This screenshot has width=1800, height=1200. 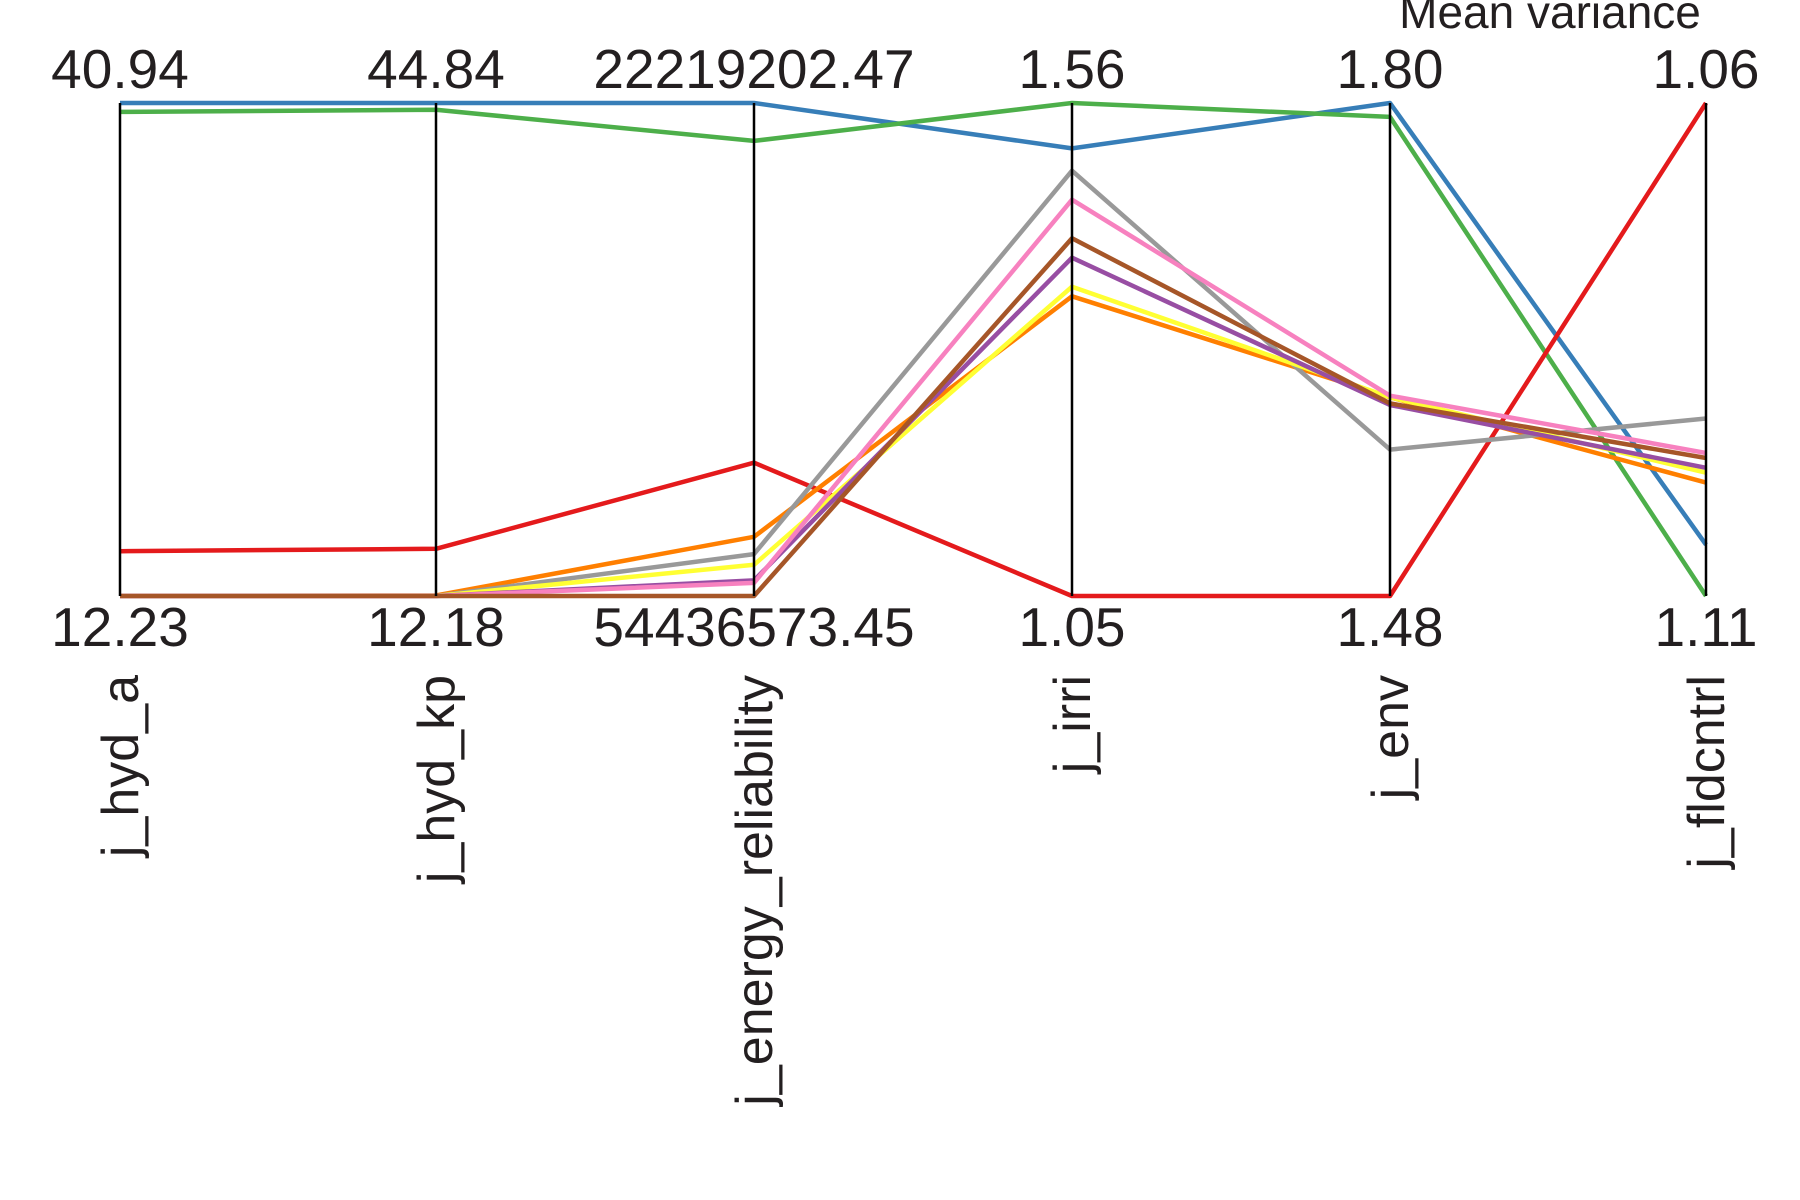 What do you see at coordinates (121, 767) in the screenshot?
I see `axis-name-j_hyd_a: j_hyd_a` at bounding box center [121, 767].